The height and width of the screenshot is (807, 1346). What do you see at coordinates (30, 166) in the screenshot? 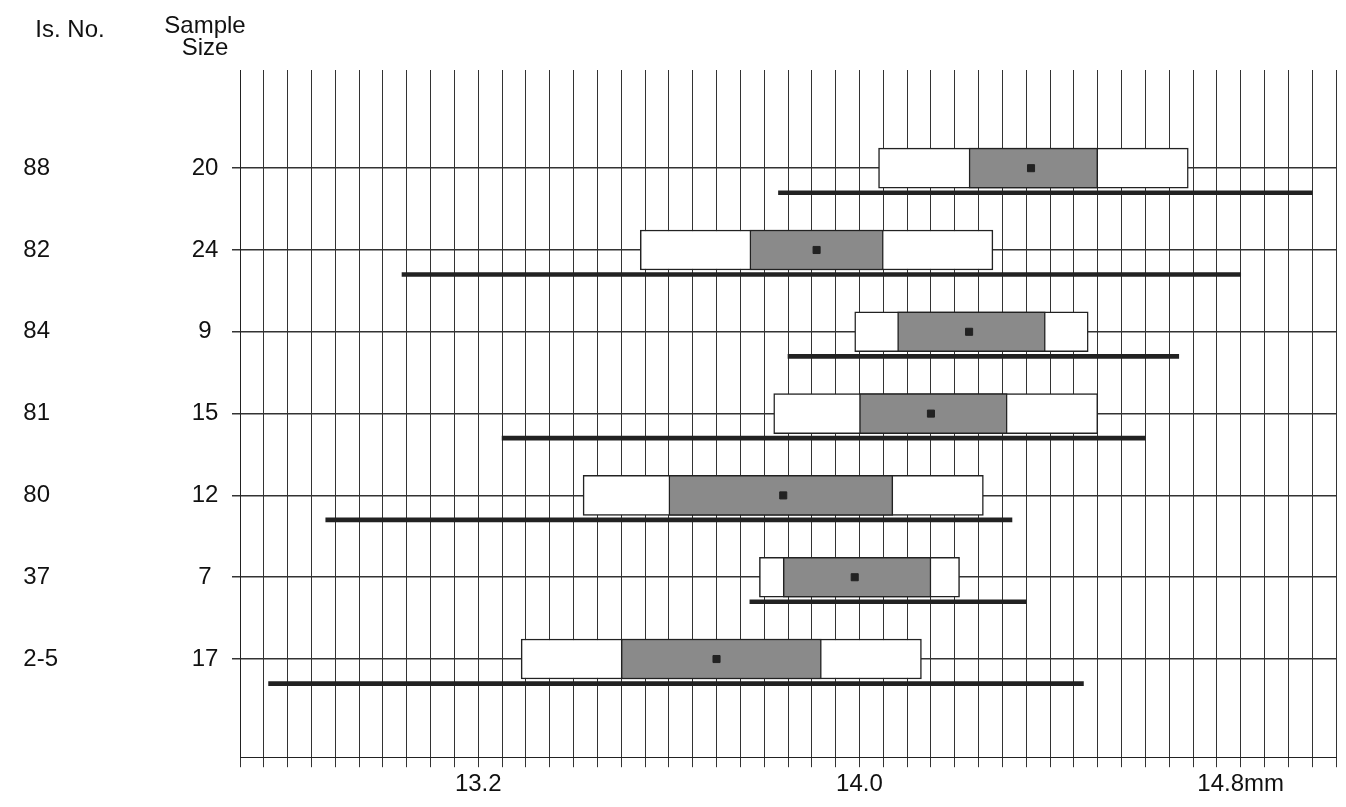
I see `y-tick-label: 88` at bounding box center [30, 166].